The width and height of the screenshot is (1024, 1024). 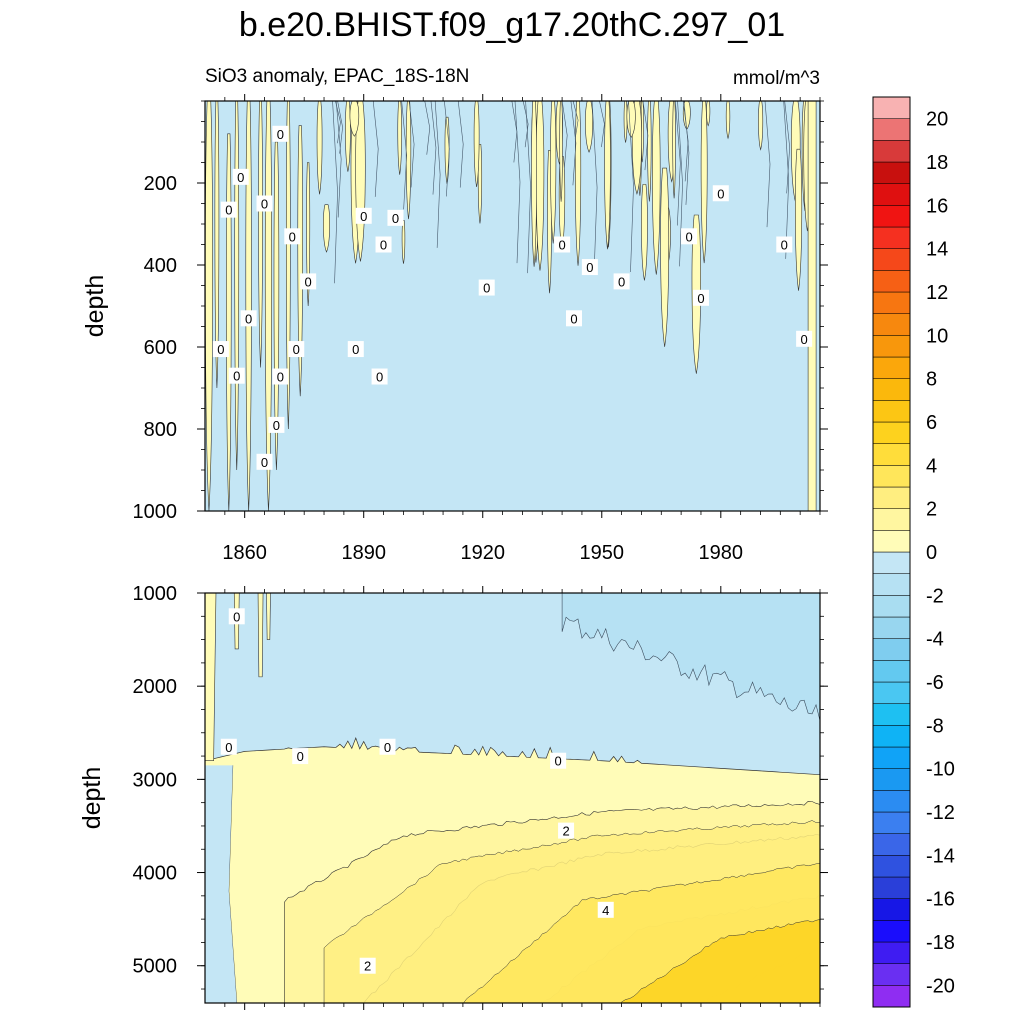 What do you see at coordinates (937, 163) in the screenshot?
I see `colorbar-tick-label: 18` at bounding box center [937, 163].